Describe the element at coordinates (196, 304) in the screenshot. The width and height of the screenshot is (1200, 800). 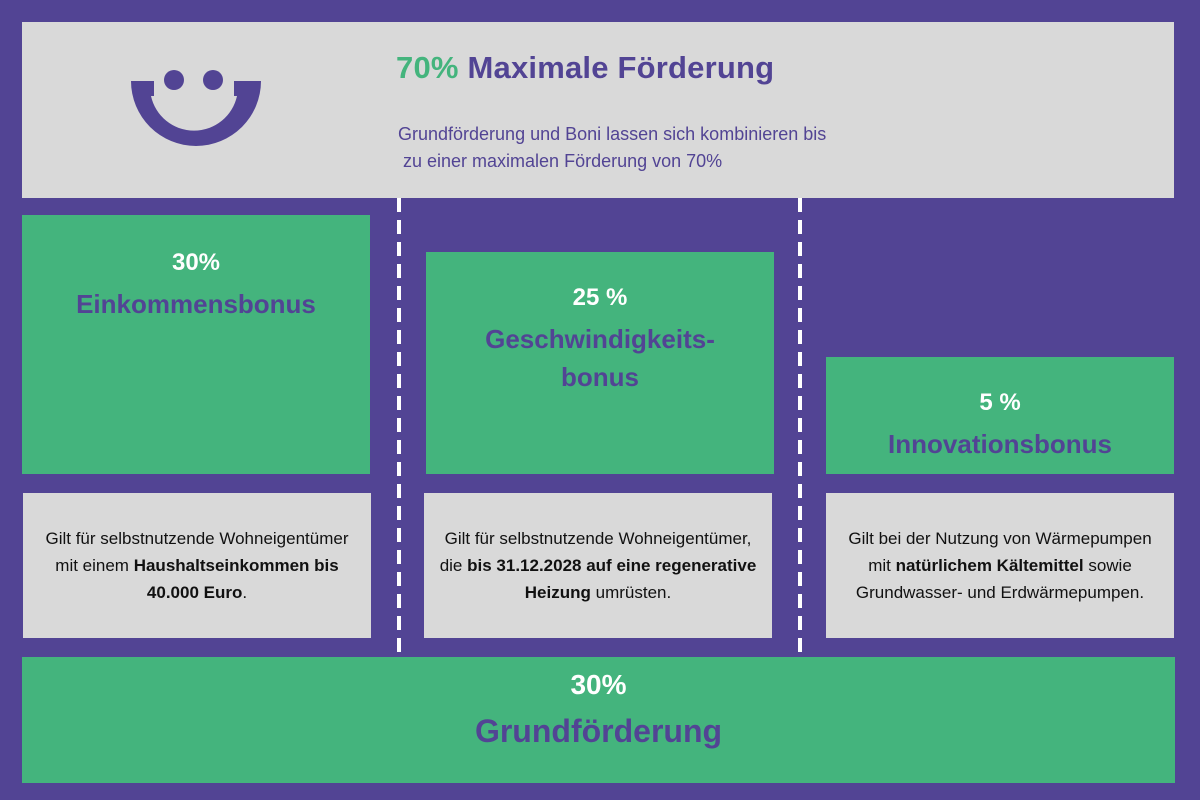
I see `bonus-name: Einkommensbonus` at that location.